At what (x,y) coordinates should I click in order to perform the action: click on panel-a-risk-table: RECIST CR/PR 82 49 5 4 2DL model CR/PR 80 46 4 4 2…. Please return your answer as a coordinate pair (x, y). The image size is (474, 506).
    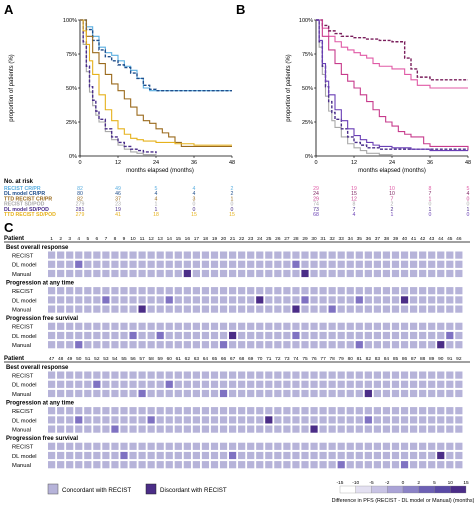
    Looking at the image, I should click on (119, 202).